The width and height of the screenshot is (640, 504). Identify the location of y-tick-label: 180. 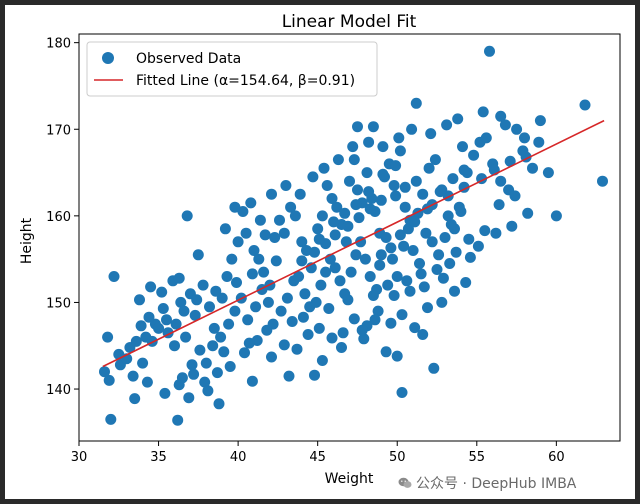
(58, 44).